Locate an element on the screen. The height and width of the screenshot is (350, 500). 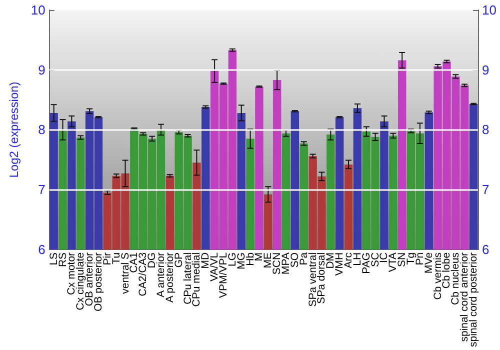
y2-tick-label: 8 is located at coordinates (486, 130).